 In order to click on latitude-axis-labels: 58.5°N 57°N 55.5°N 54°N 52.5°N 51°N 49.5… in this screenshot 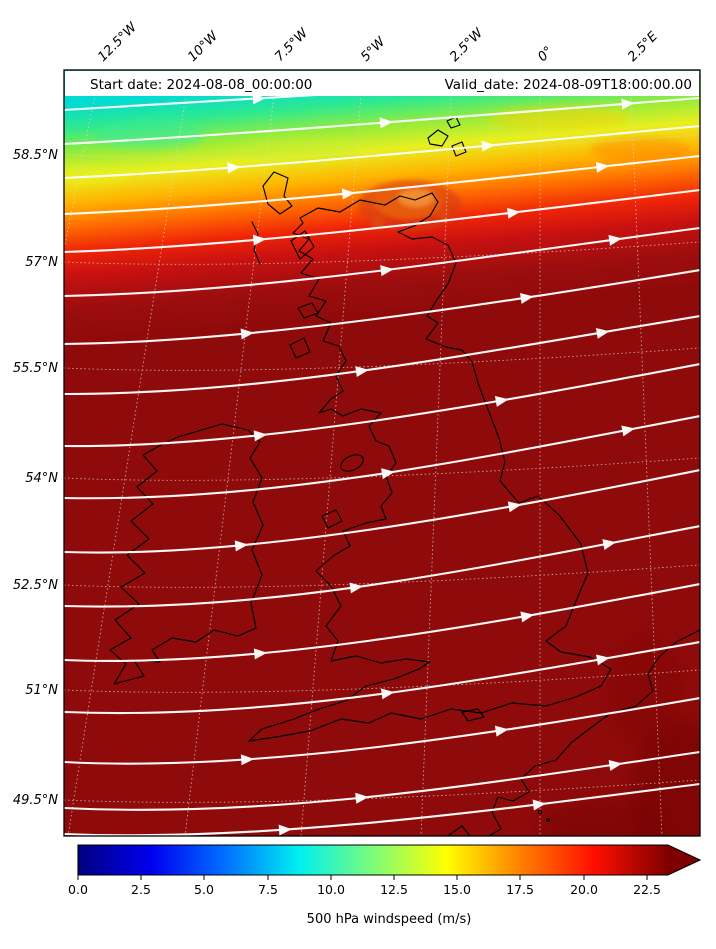, I will do `click(35, 478)`.